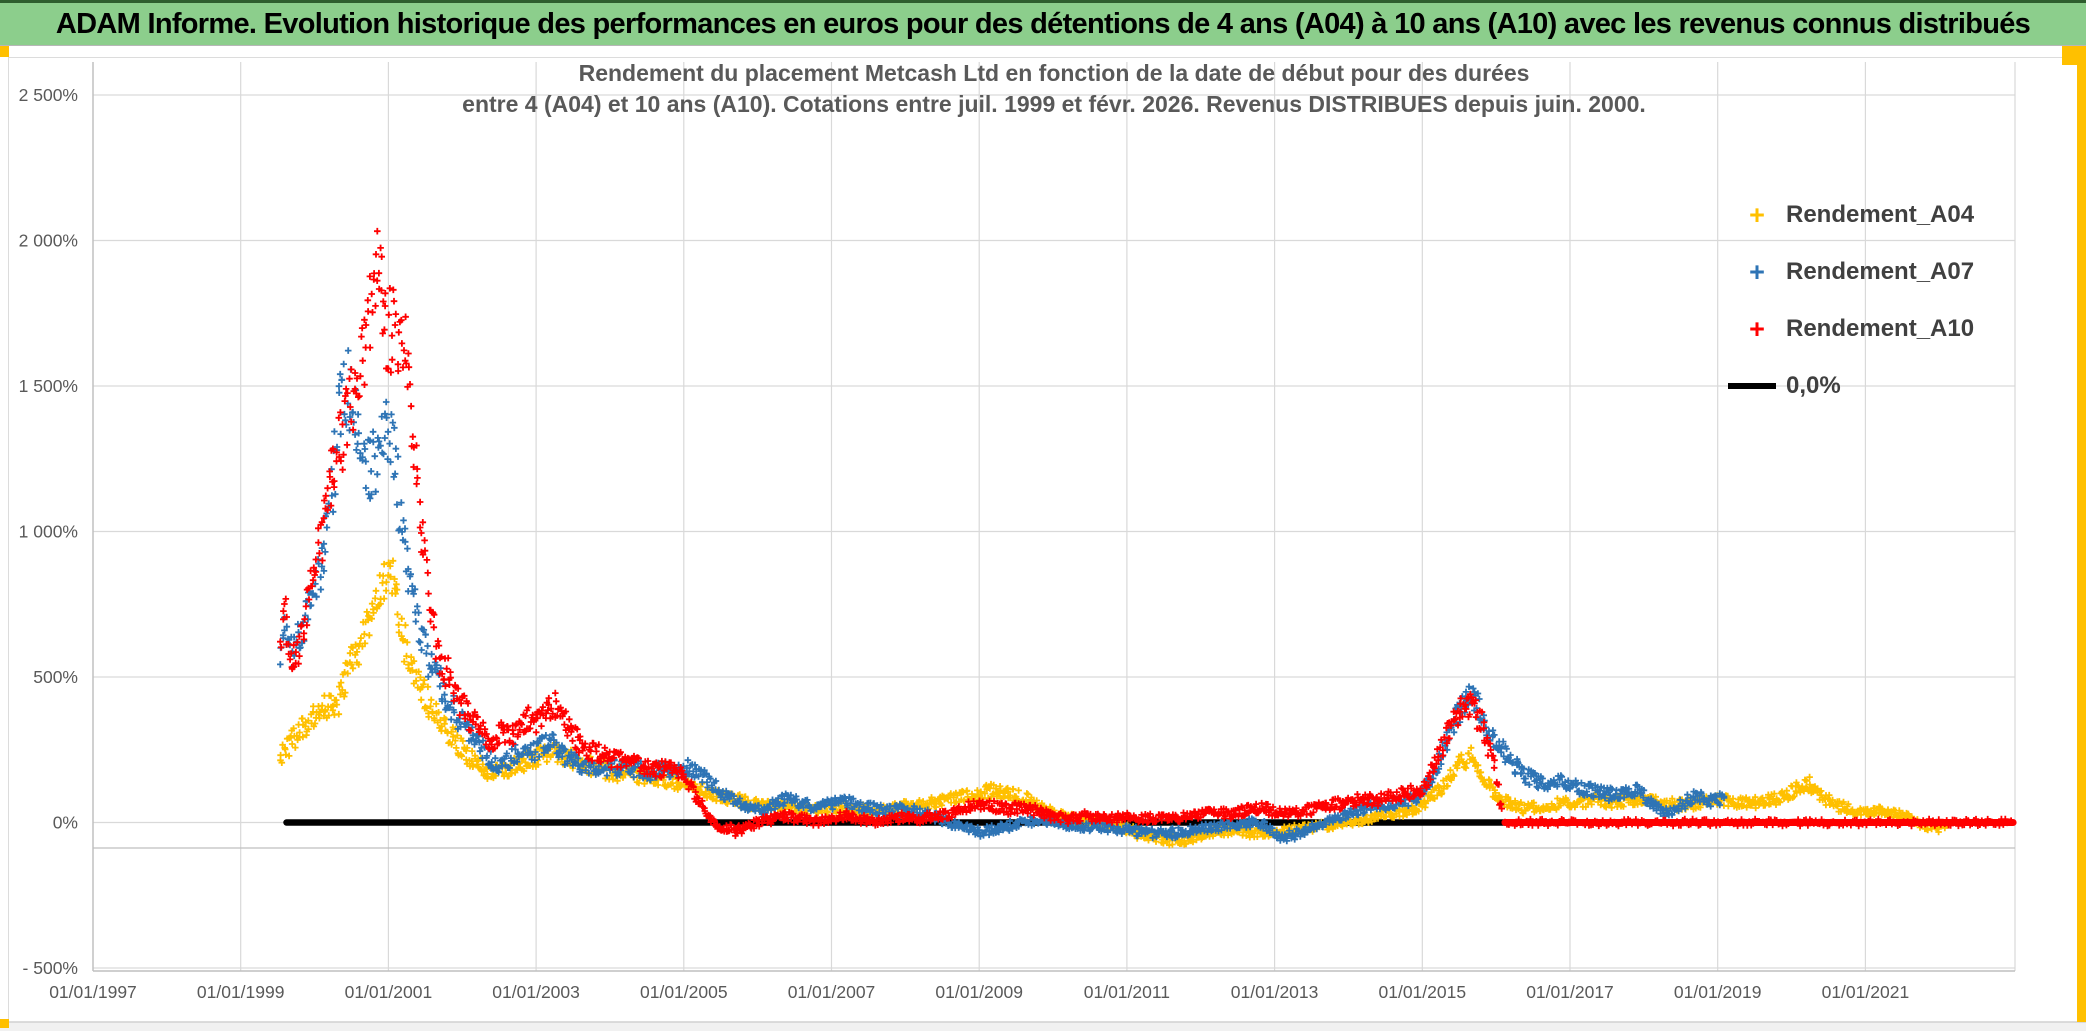  I want to click on legend-label: Rendement_A04, so click(1880, 214).